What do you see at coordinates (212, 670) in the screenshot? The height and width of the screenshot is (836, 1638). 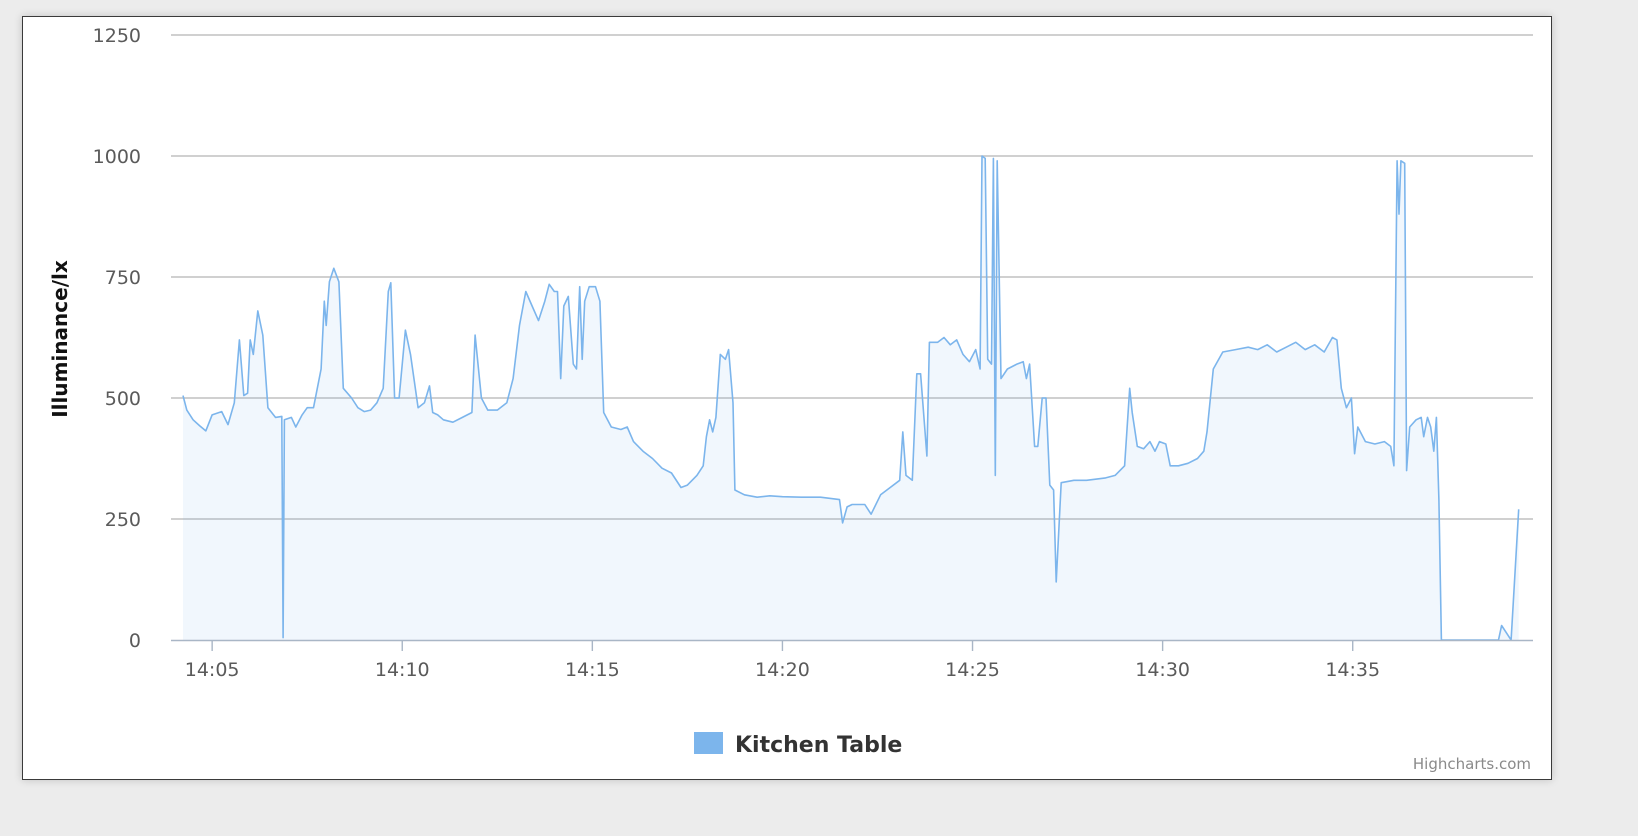 I see `x-tick-label: 14:05` at bounding box center [212, 670].